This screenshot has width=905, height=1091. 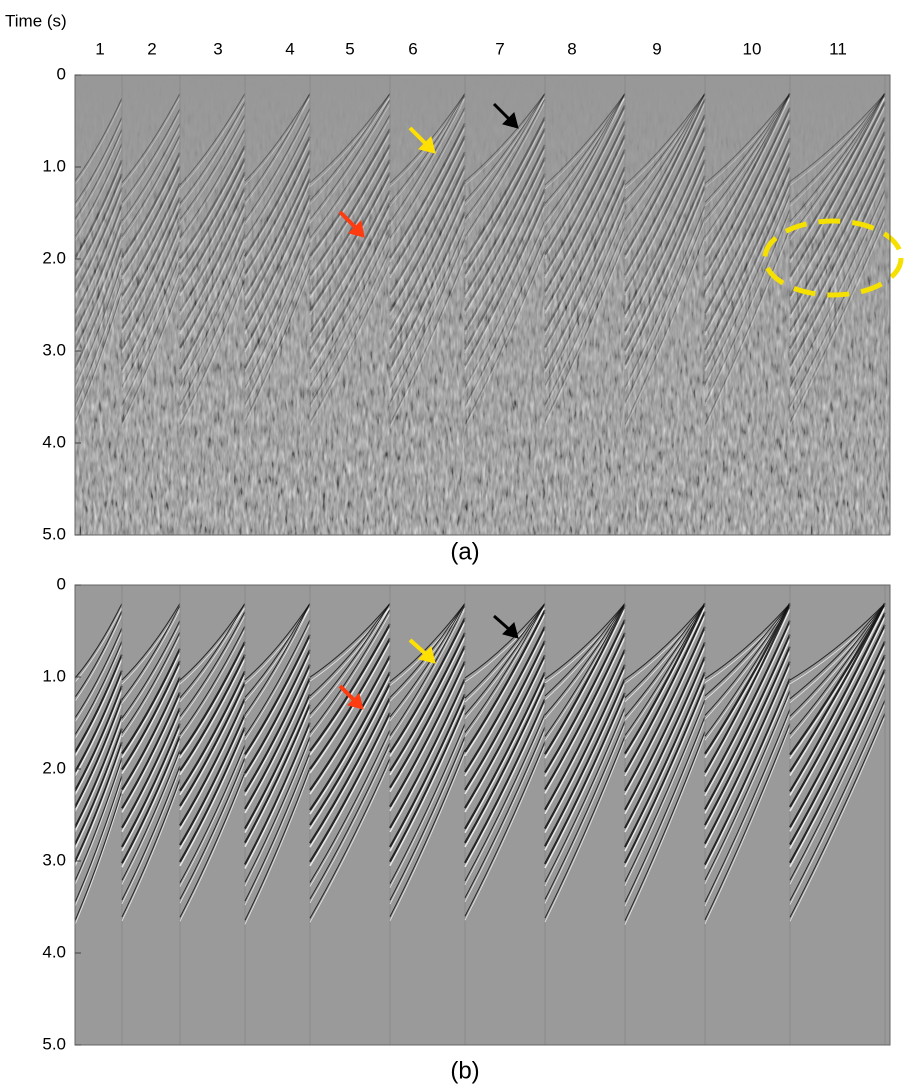 I want to click on black-arrow, so click(x=505, y=115).